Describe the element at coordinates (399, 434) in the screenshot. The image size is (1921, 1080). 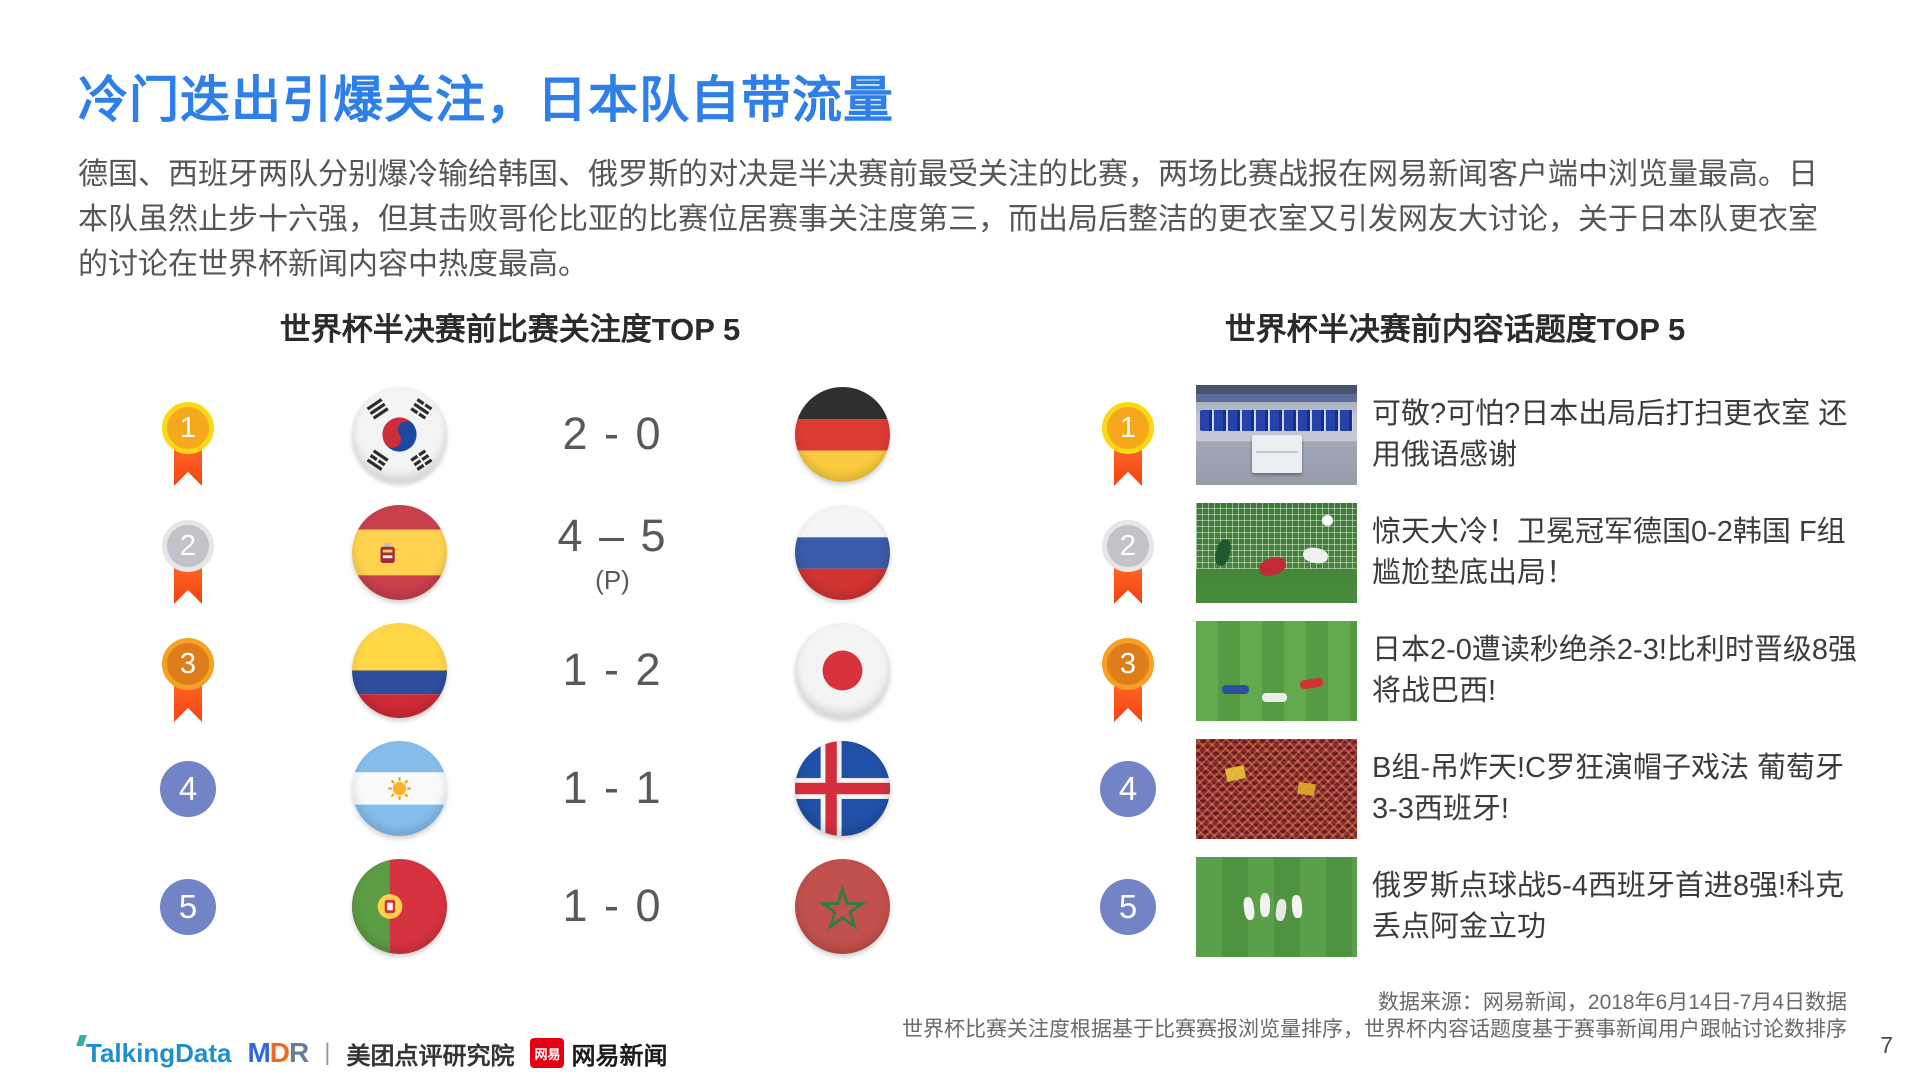
I see `flag-south-korea-icon` at that location.